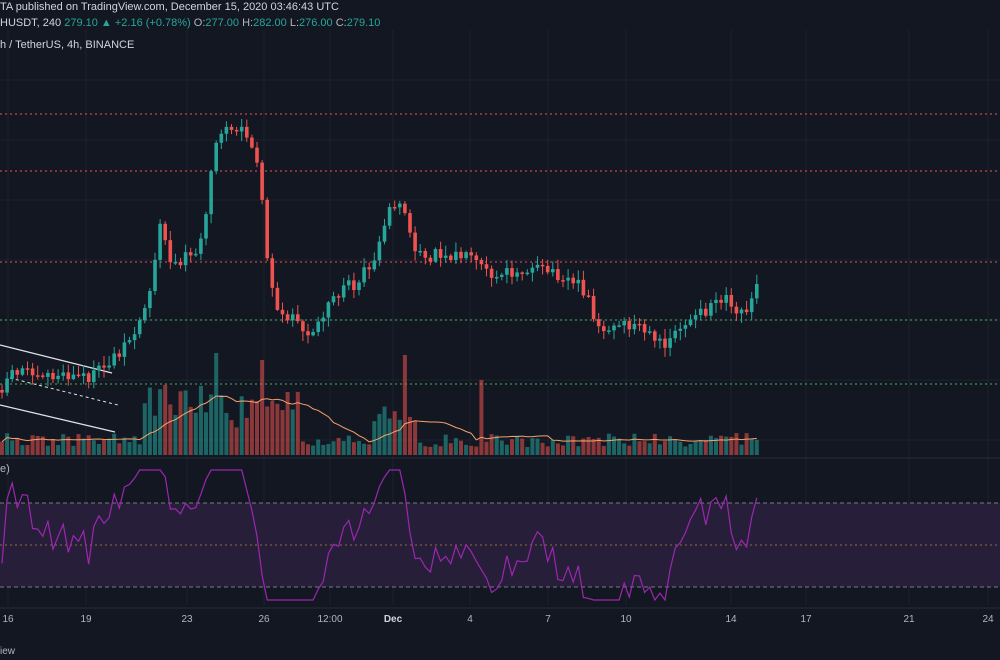 Image resolution: width=1000 pixels, height=660 pixels. I want to click on trendline-lower, so click(58, 418).